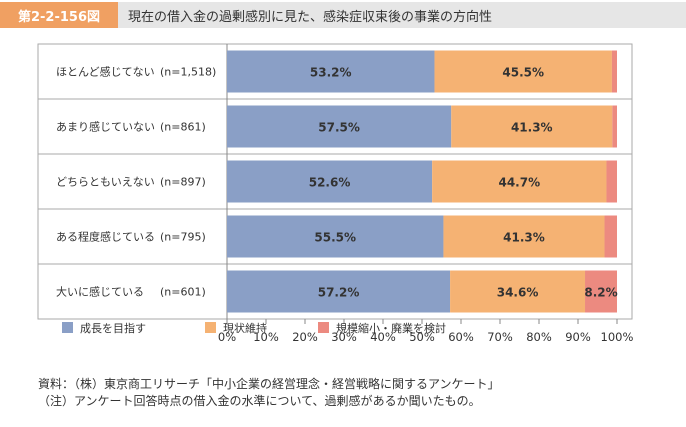 This screenshot has width=686, height=427. What do you see at coordinates (105, 72) in the screenshot?
I see `category-label: ほとんど感じてない` at bounding box center [105, 72].